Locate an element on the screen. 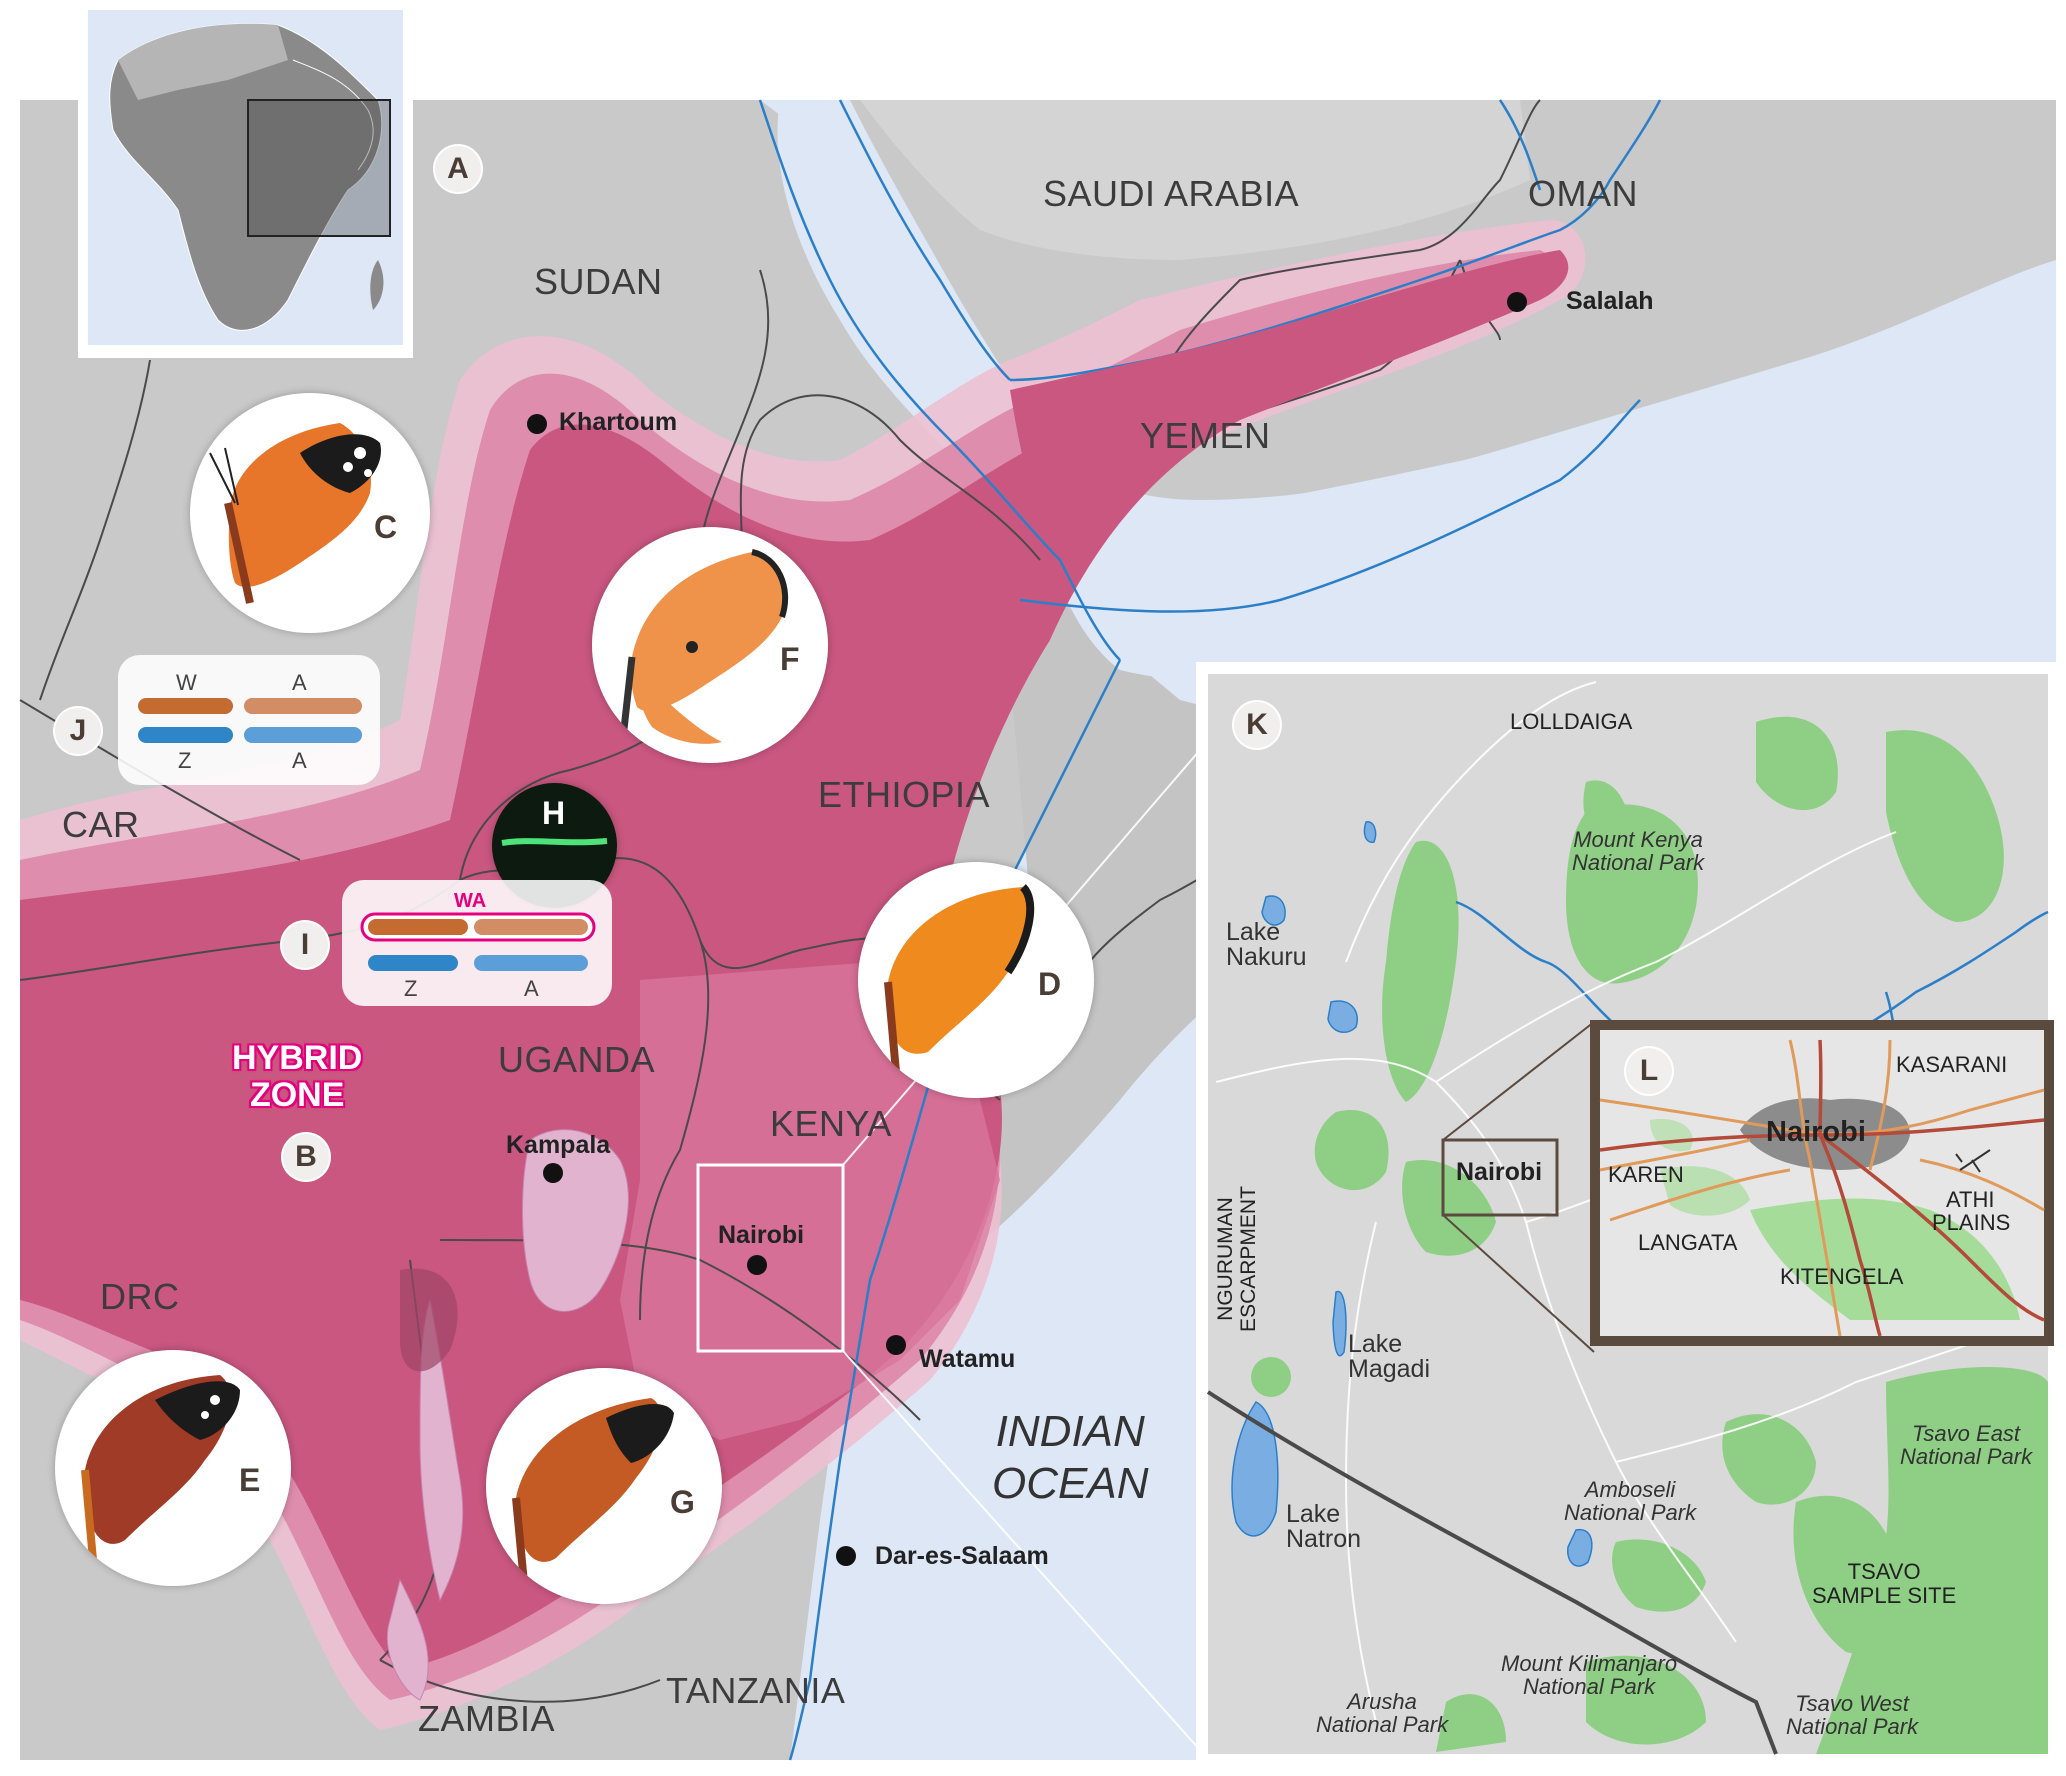 The image size is (2066, 1776). panel-letter-d: D is located at coordinates (1050, 984).